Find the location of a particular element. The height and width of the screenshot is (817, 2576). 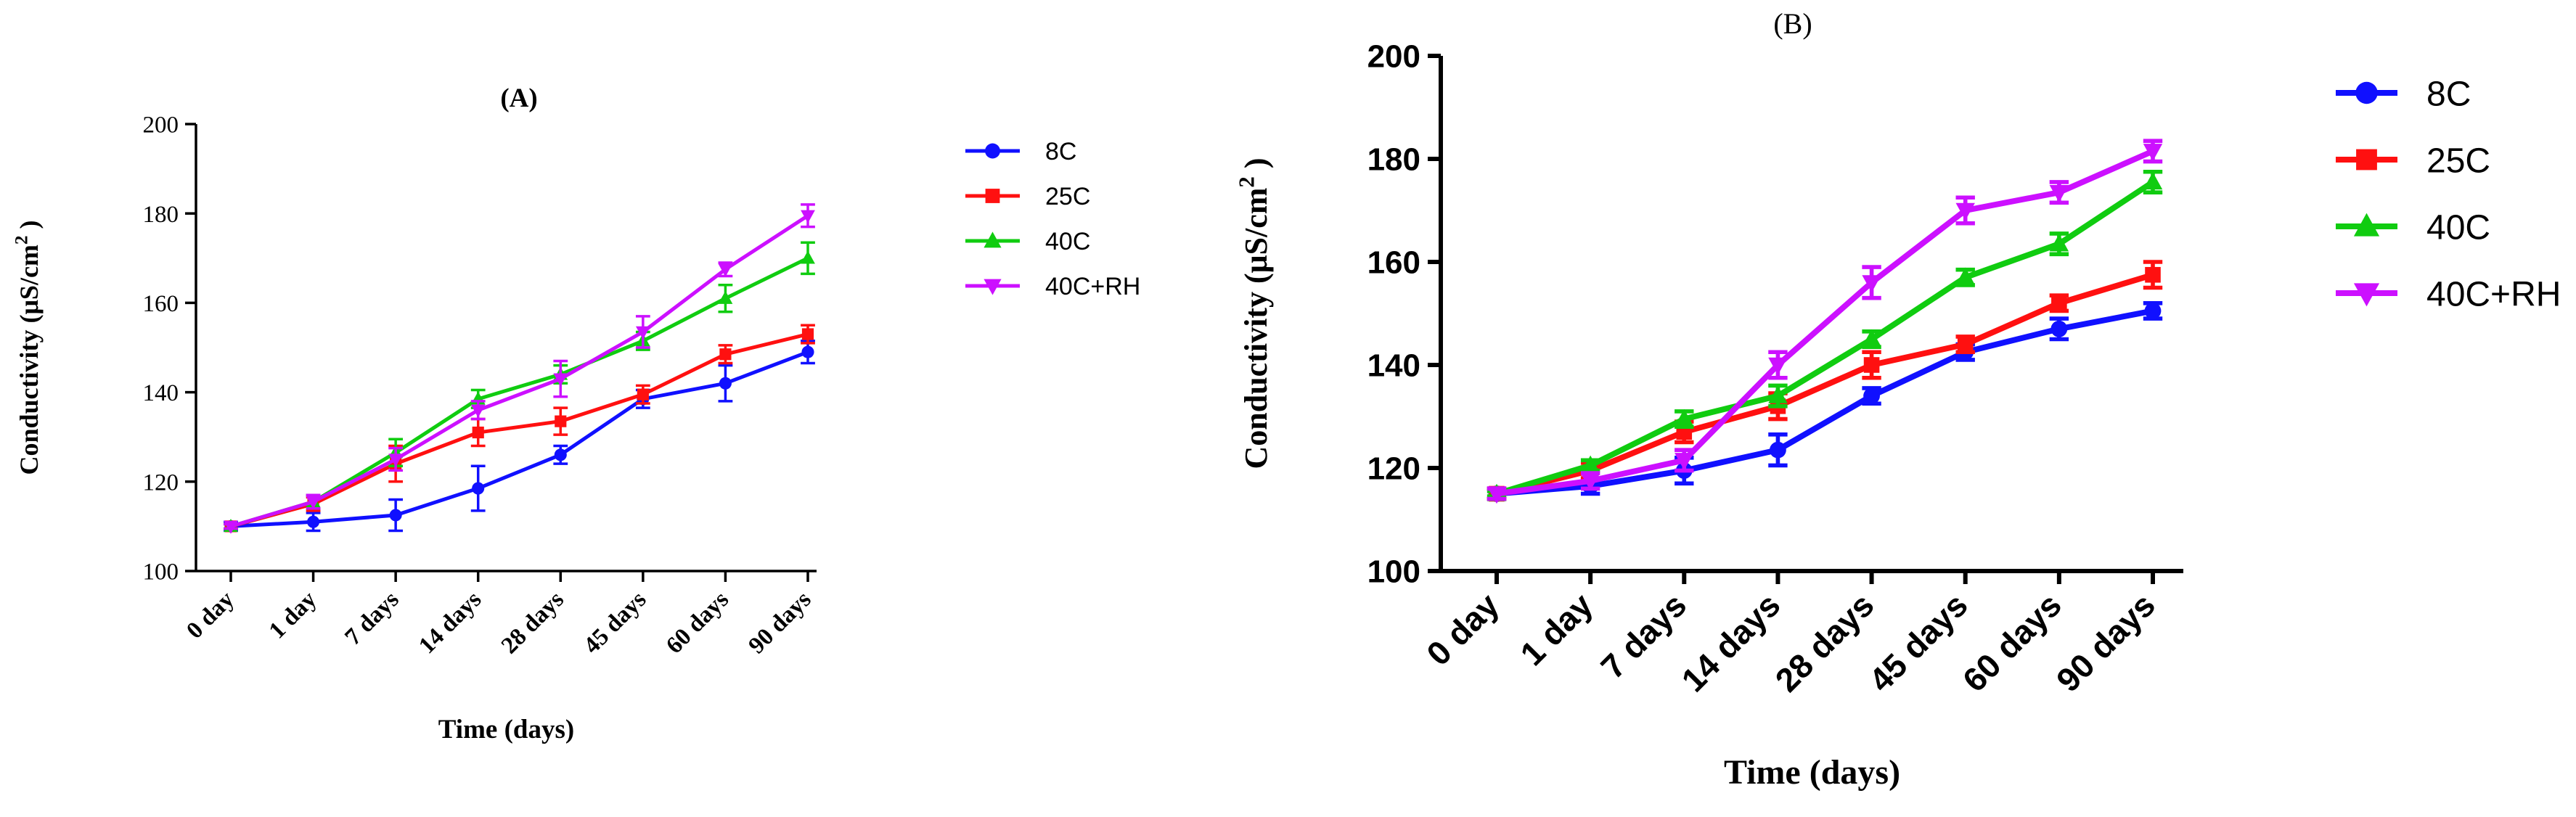

series-b-40c is located at coordinates (1825, 335).